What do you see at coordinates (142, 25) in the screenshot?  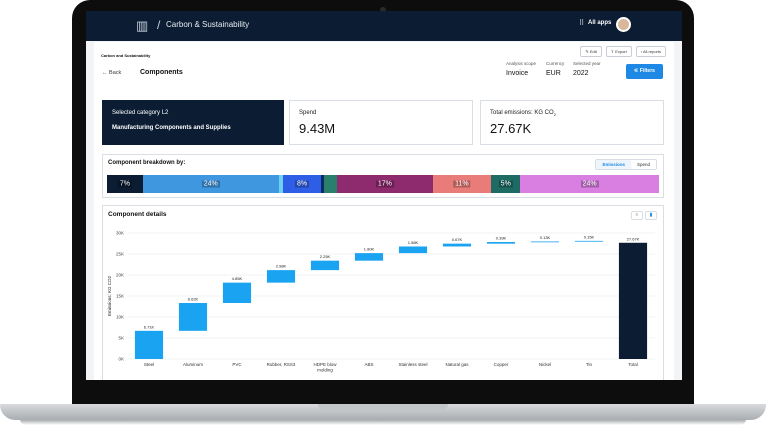 I see `buildings-logo-icon: ▥` at bounding box center [142, 25].